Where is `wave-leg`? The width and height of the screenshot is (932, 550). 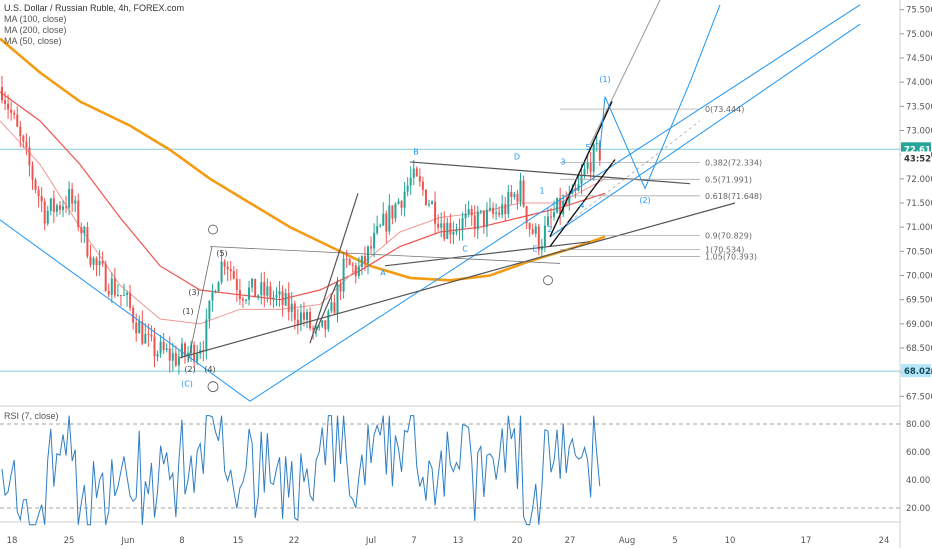 wave-leg is located at coordinates (200, 304).